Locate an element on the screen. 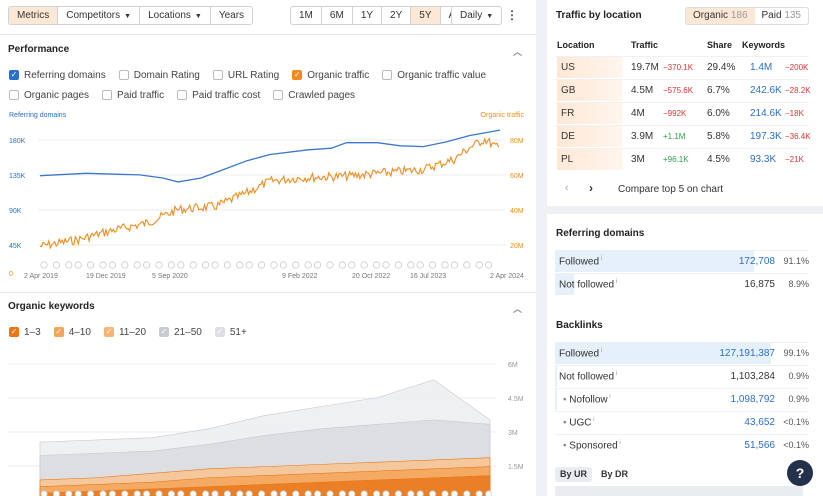 This screenshot has height=496, width=823. range-2y: 2Y is located at coordinates (397, 15).